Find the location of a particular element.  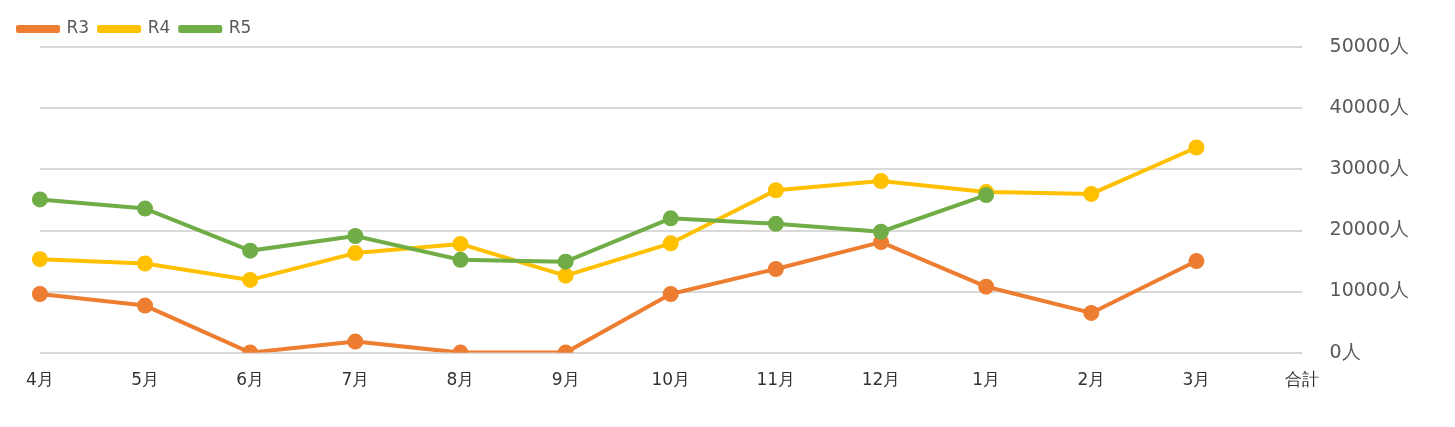

legend-label: R3 is located at coordinates (78, 27).